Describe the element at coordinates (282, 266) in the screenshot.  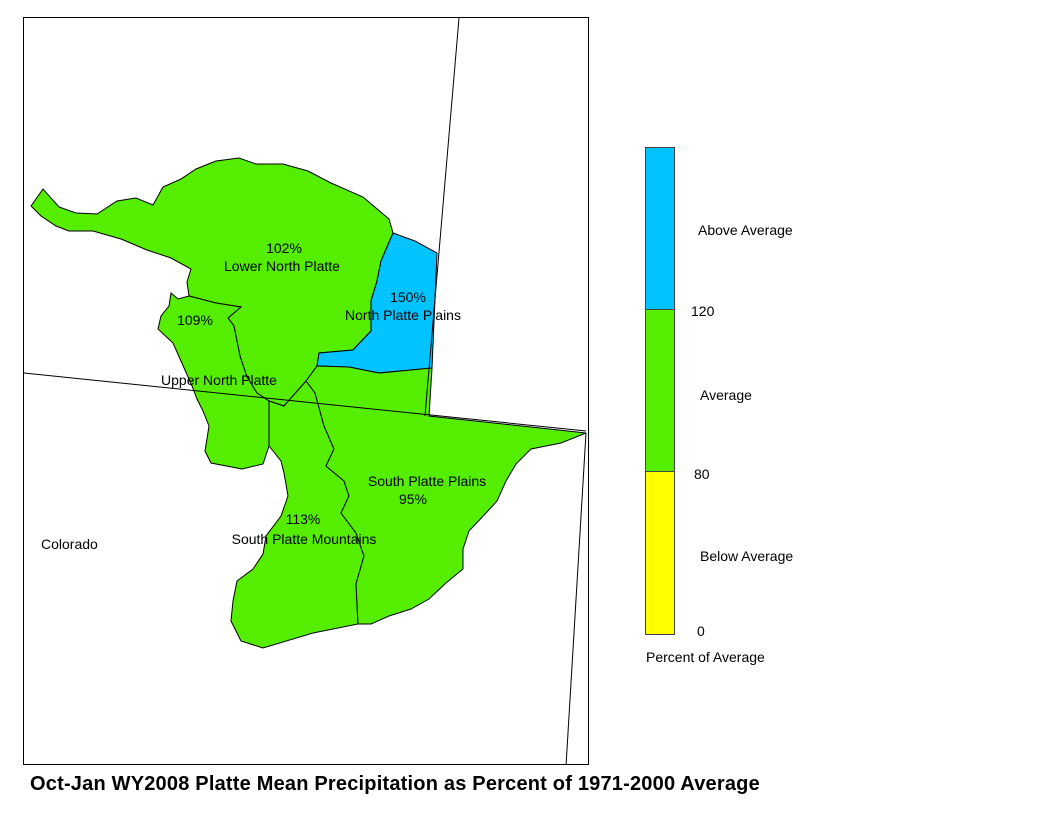
I see `basin-name-label: Lower North Platte` at that location.